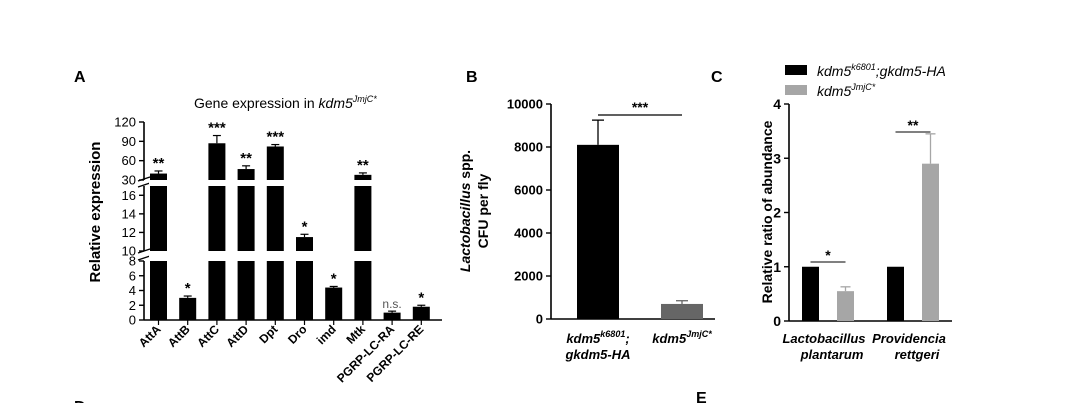  What do you see at coordinates (640, 107) in the screenshot?
I see `panel-b-significance: ***` at bounding box center [640, 107].